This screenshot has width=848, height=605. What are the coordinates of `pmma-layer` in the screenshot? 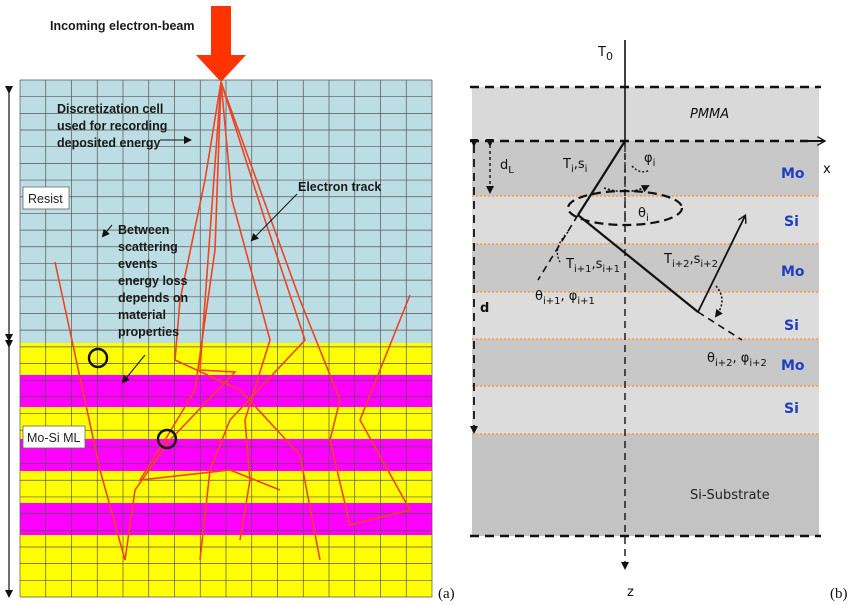 It's located at (645, 114).